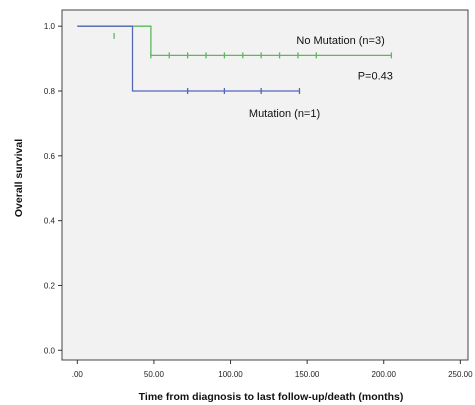 Image resolution: width=475 pixels, height=405 pixels. Describe the element at coordinates (384, 374) in the screenshot. I see `x-tick-label: 200.00` at that location.